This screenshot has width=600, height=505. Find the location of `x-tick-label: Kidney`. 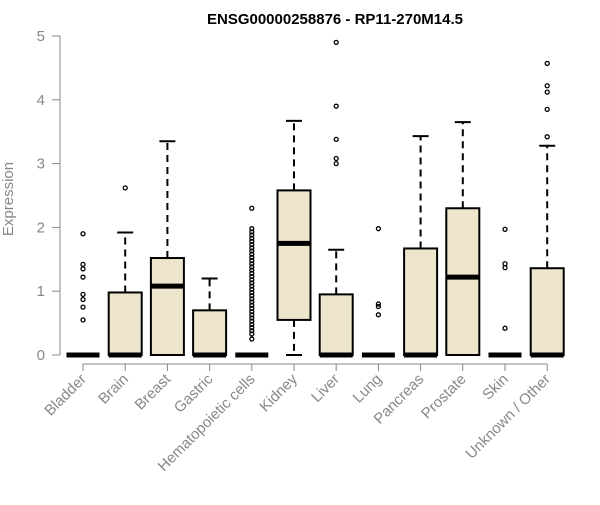

x-tick-label: Kidney is located at coordinates (278, 392).